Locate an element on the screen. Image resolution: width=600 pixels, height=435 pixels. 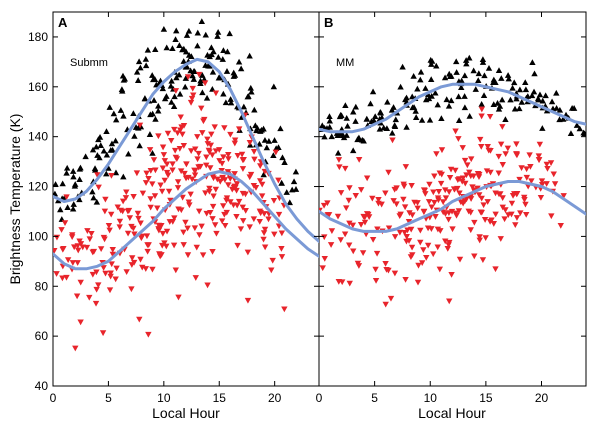
x-tick-label-panel-b: 20 is located at coordinates (542, 398).